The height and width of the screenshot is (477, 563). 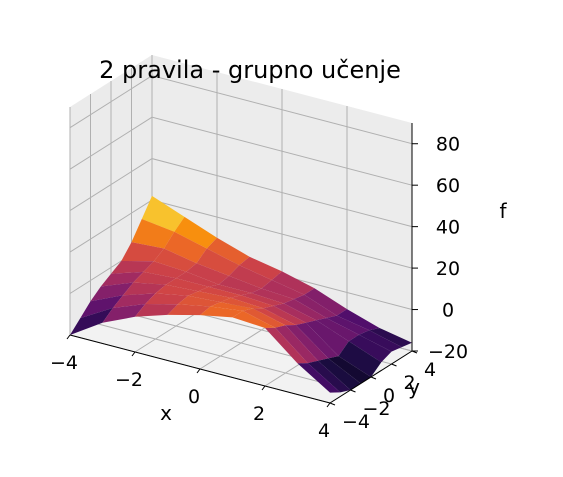 I want to click on x-axis-label: x, so click(x=166, y=413).